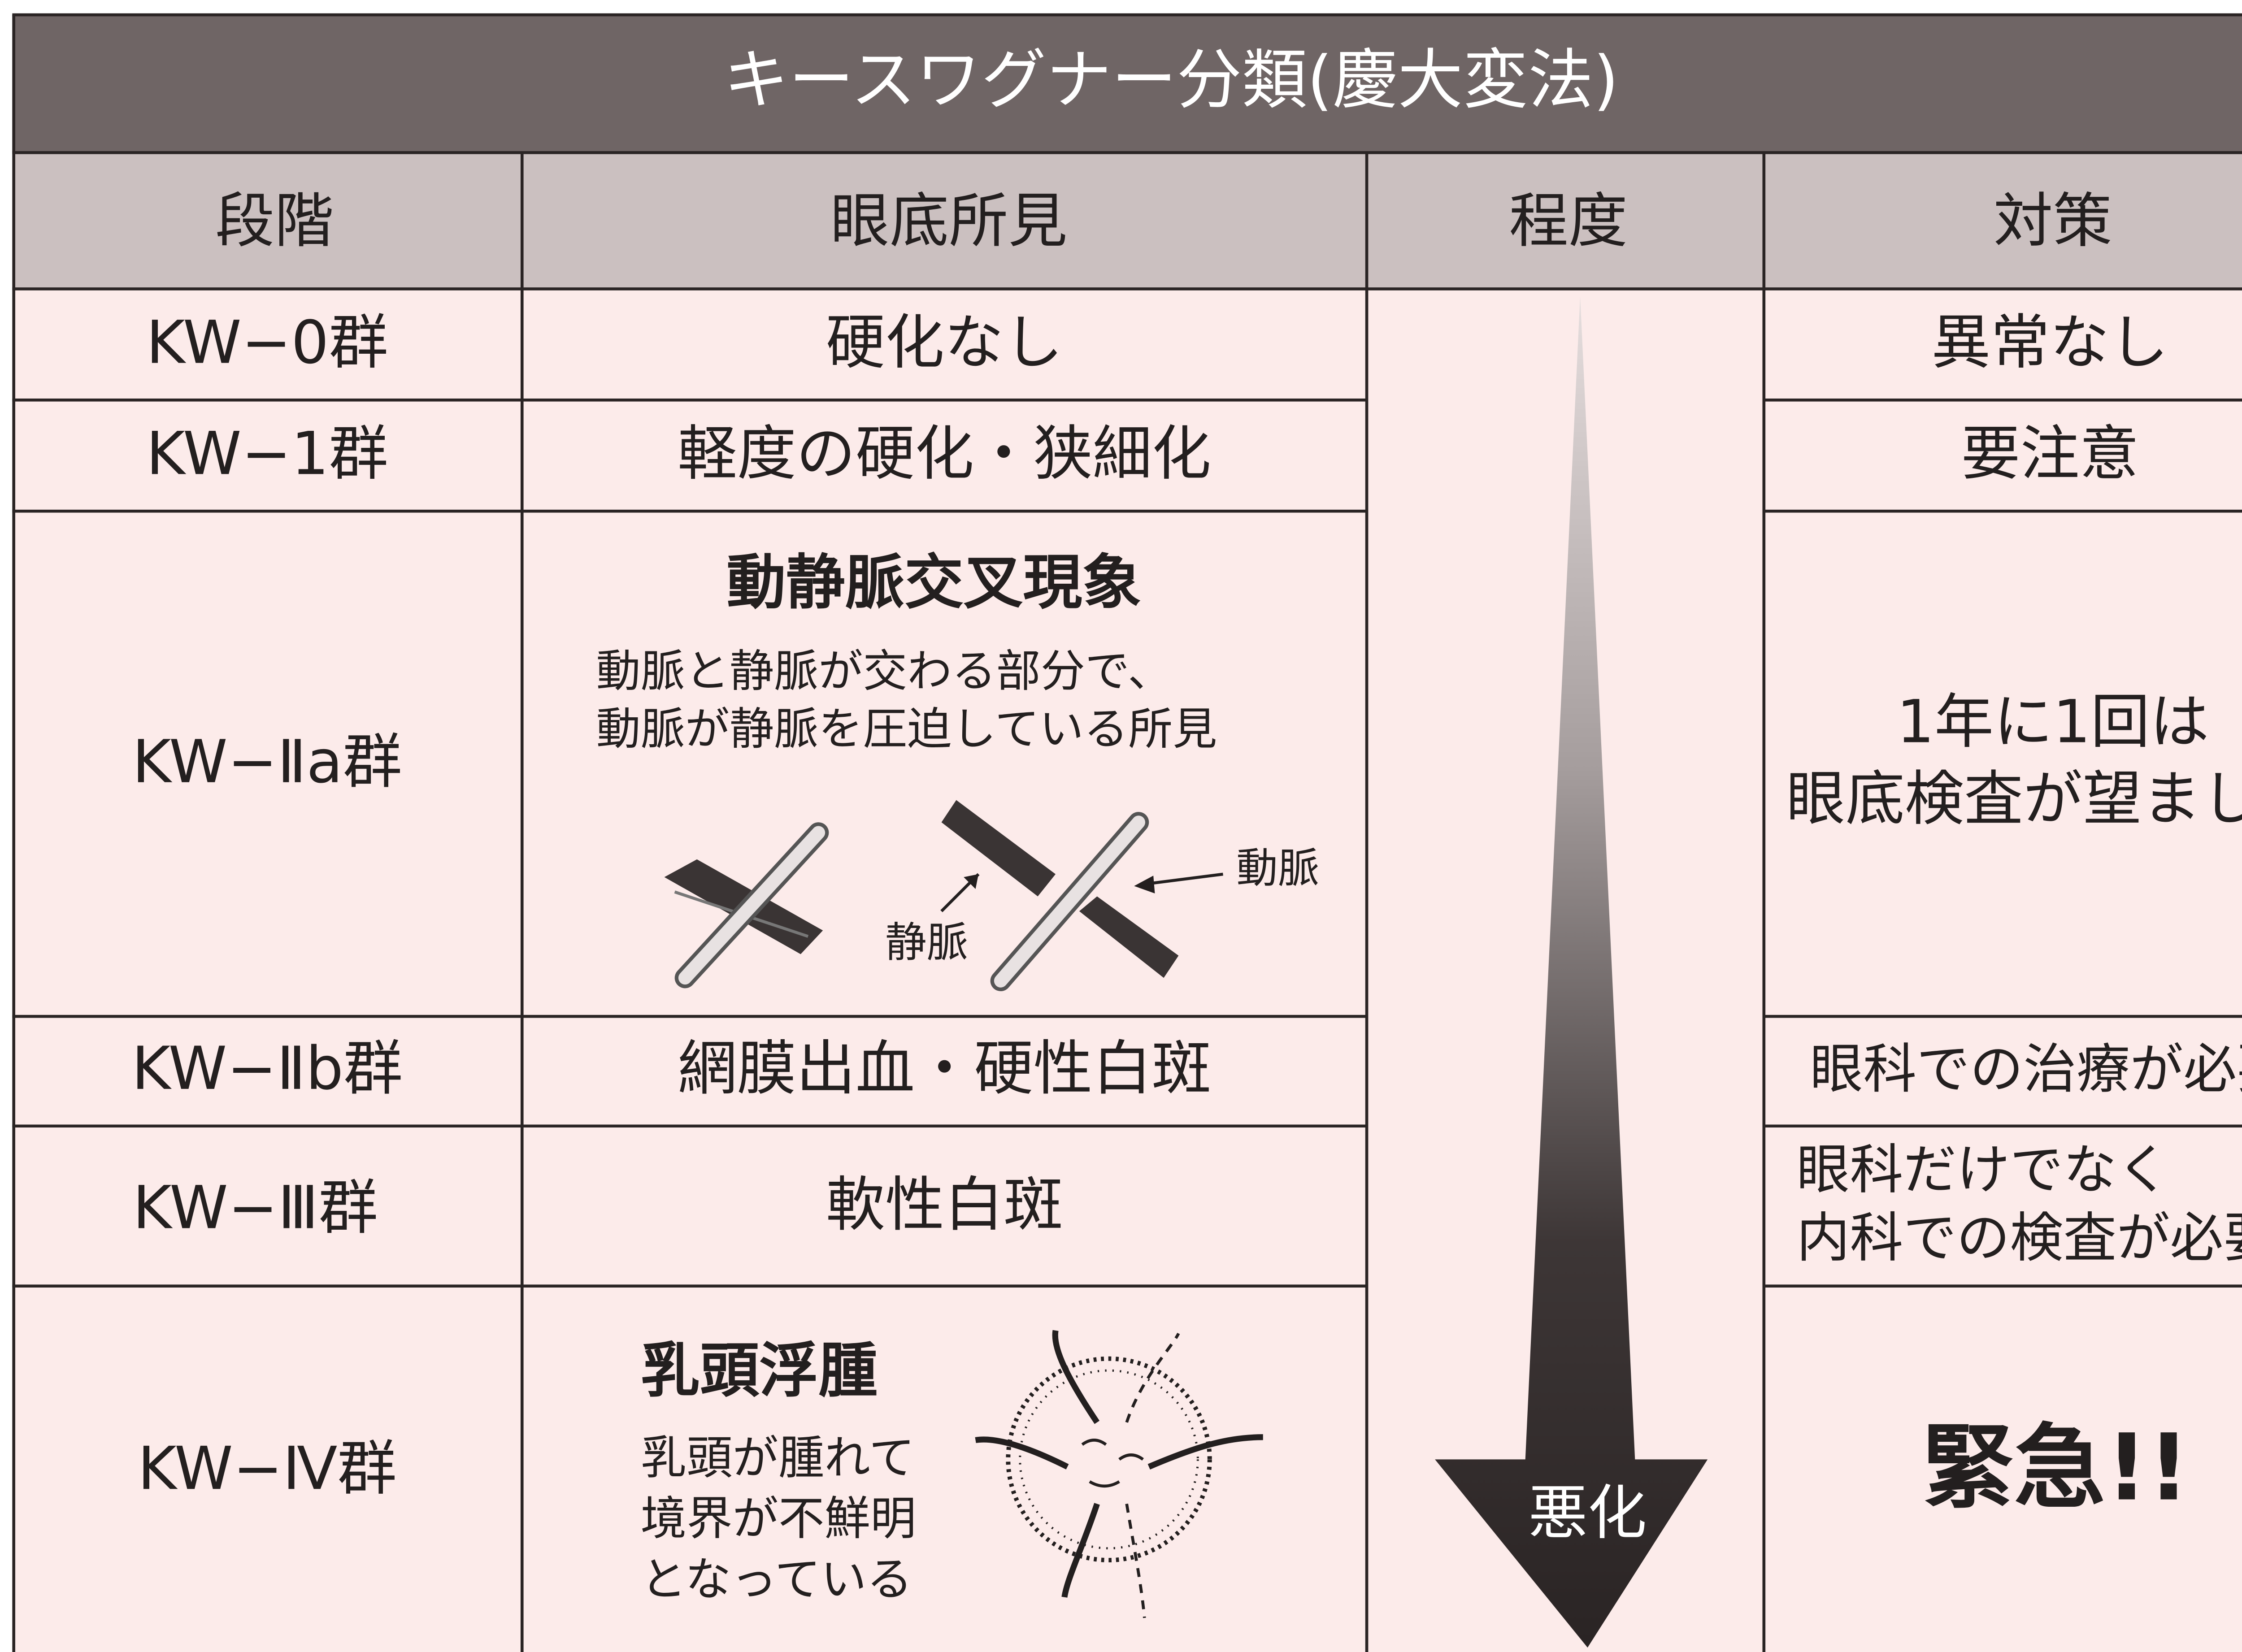  I want to click on action: 緊急!!, so click(2056, 1468).